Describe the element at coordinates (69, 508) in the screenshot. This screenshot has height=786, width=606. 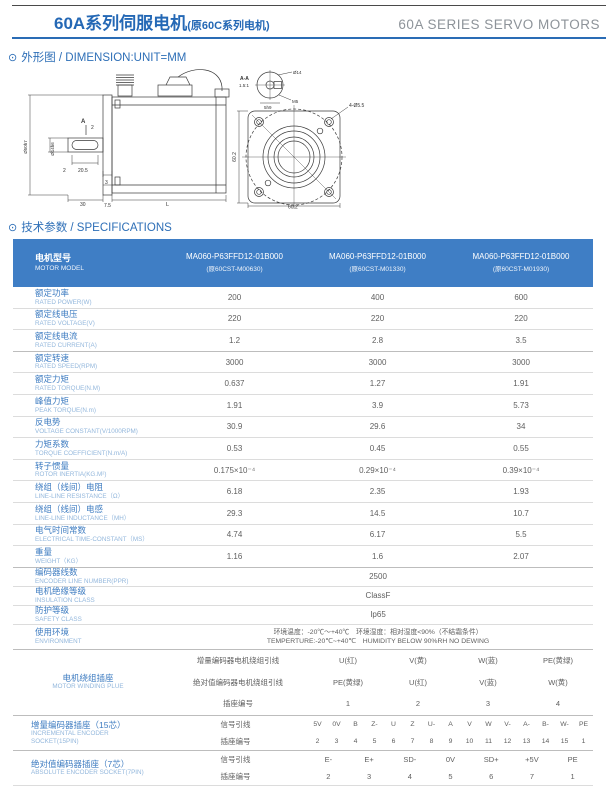
I see `spec-label-cn: 绕组（线间）电感` at that location.